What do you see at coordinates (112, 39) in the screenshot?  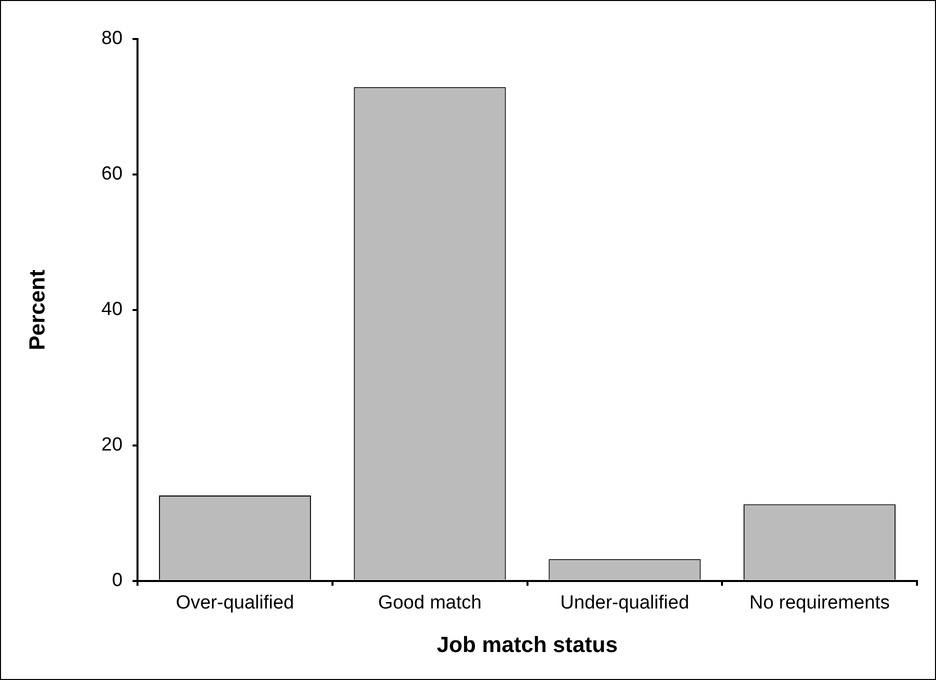 I see `y-tick-label: 80` at bounding box center [112, 39].